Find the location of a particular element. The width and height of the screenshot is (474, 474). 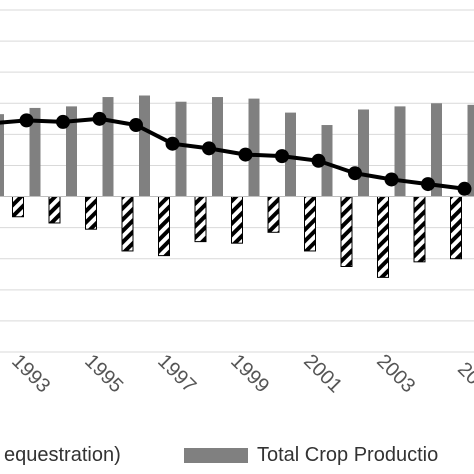

legend: equestration) Total Crop Productio is located at coordinates (221, 455).